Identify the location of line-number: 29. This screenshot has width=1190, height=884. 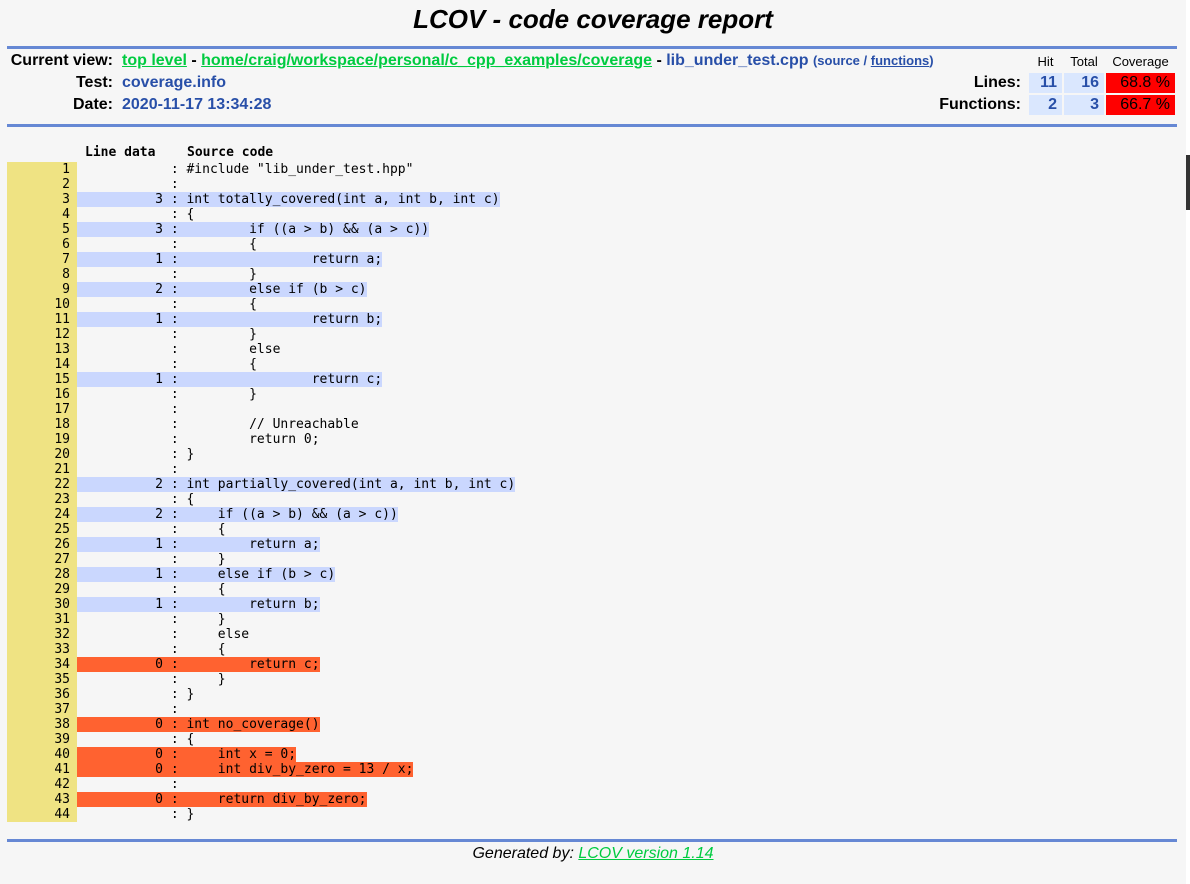
(42, 589).